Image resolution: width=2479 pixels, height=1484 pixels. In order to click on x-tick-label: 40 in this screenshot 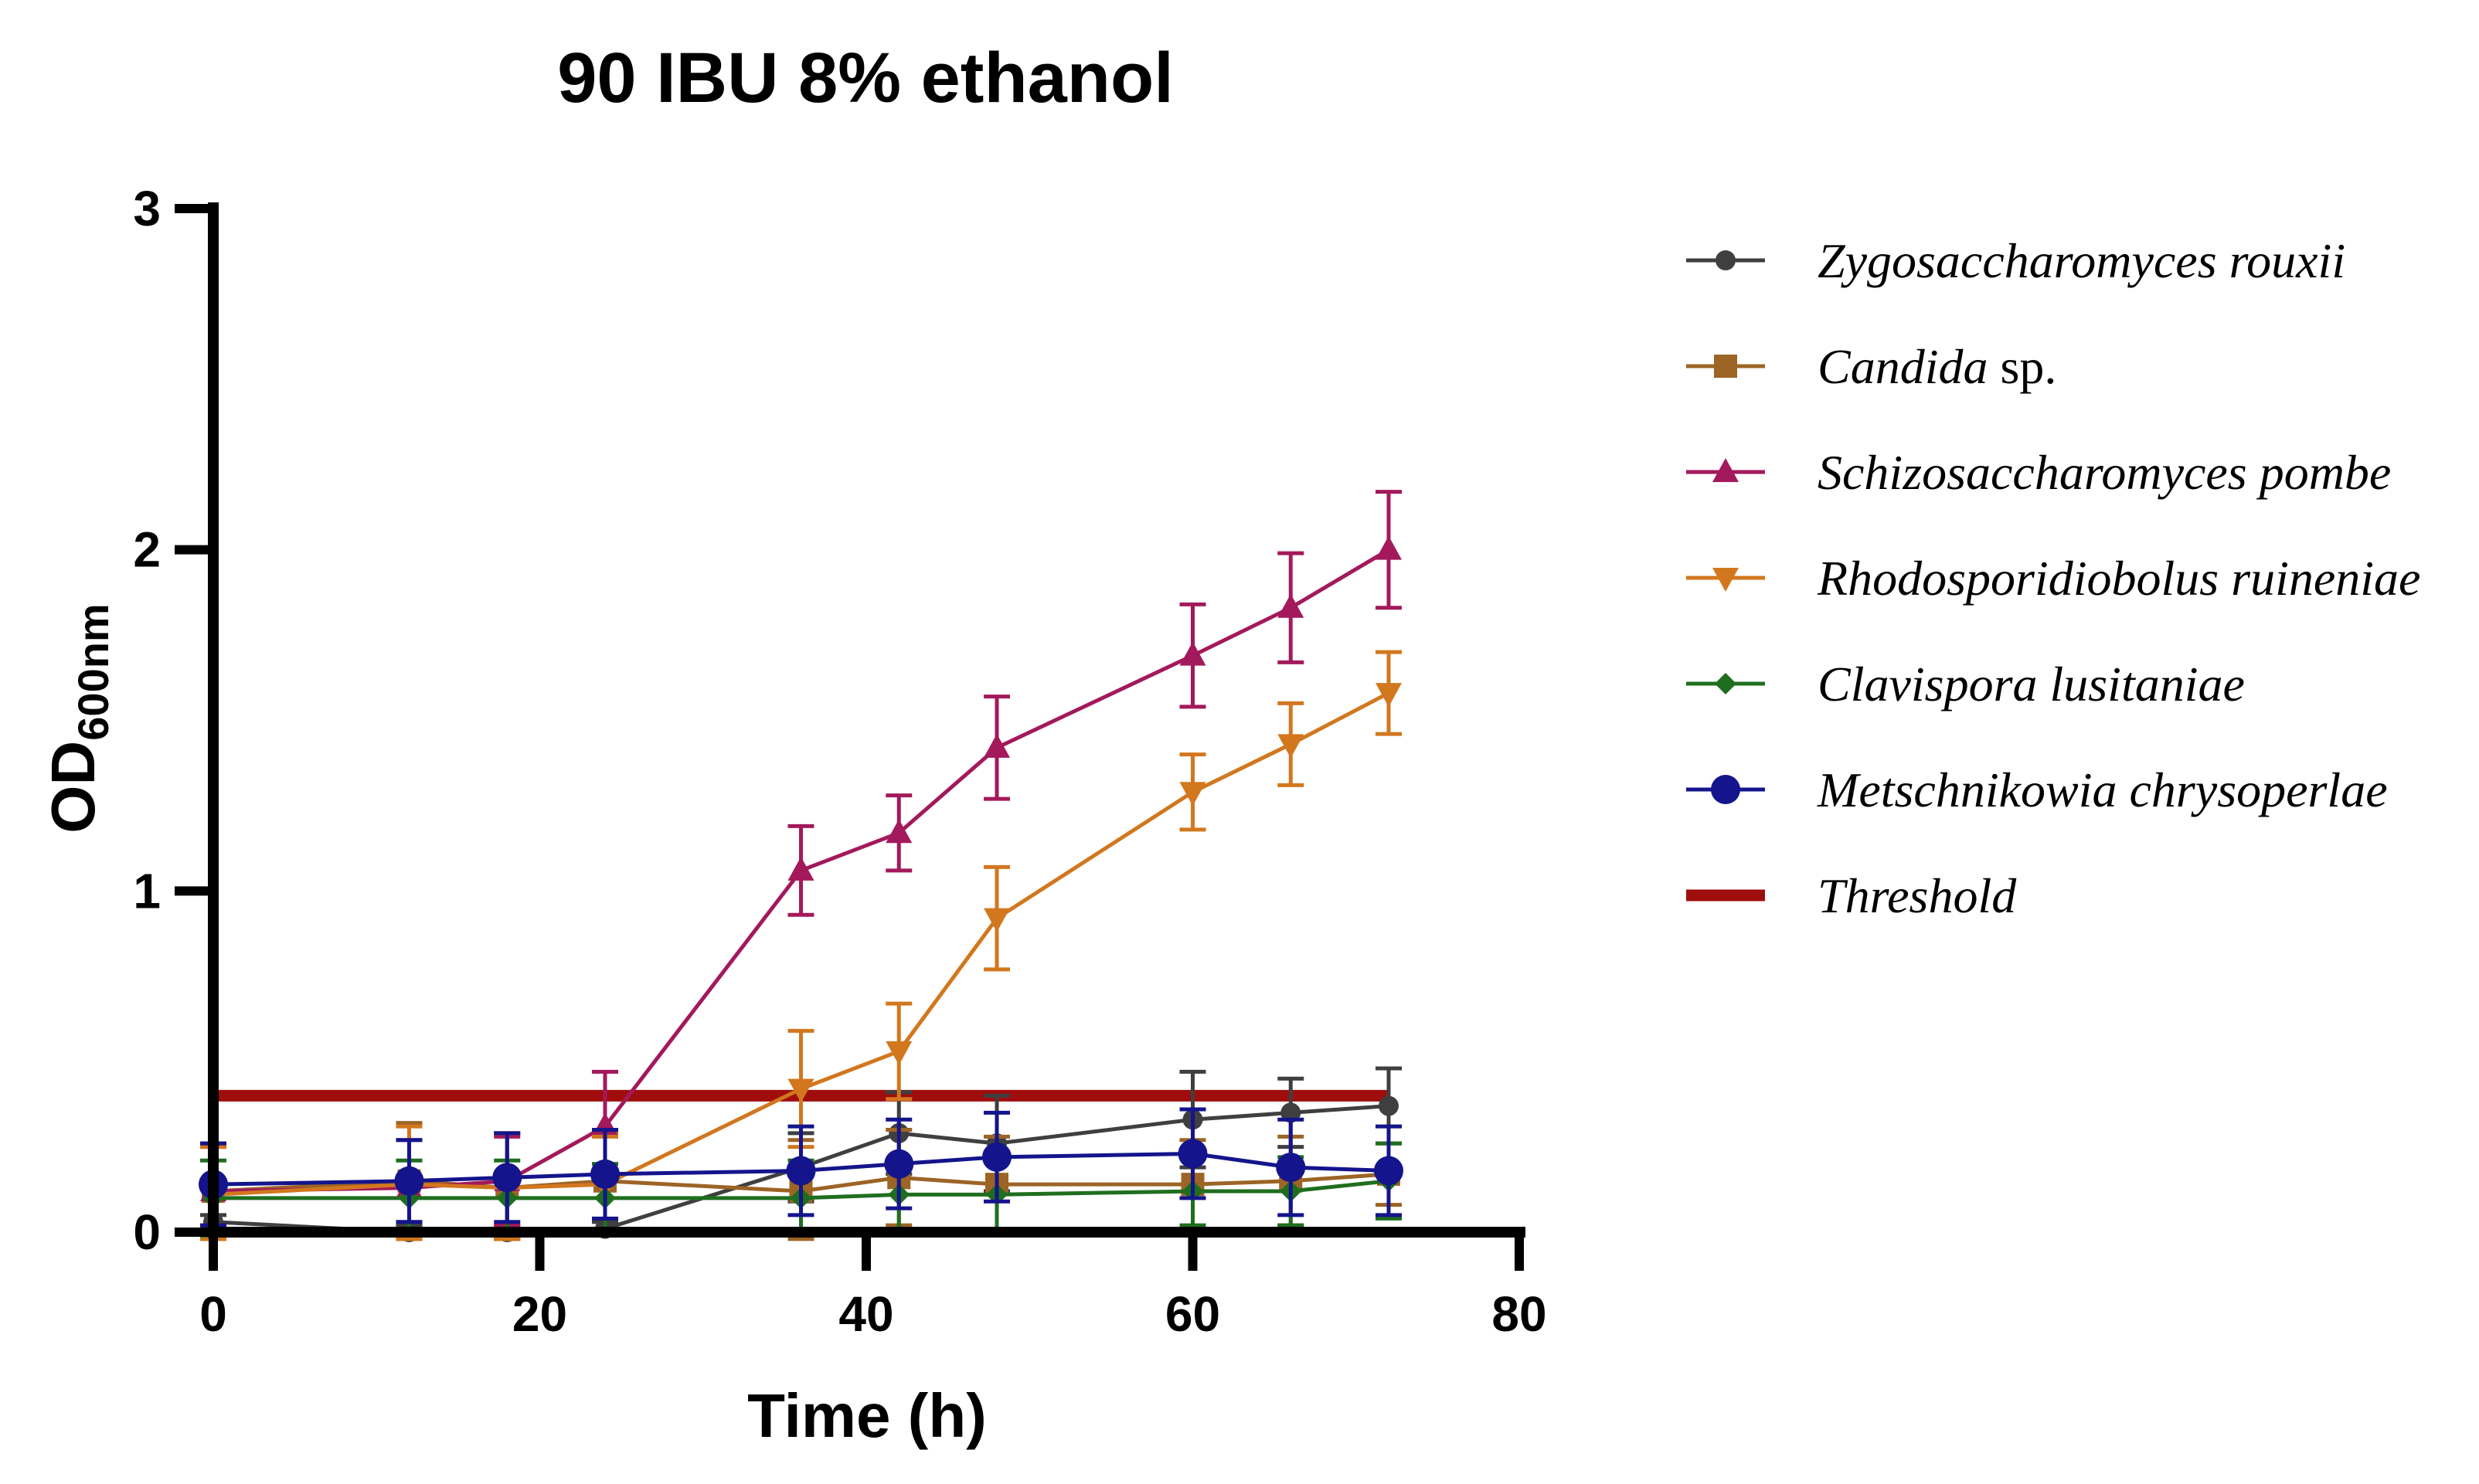, I will do `click(865, 1314)`.